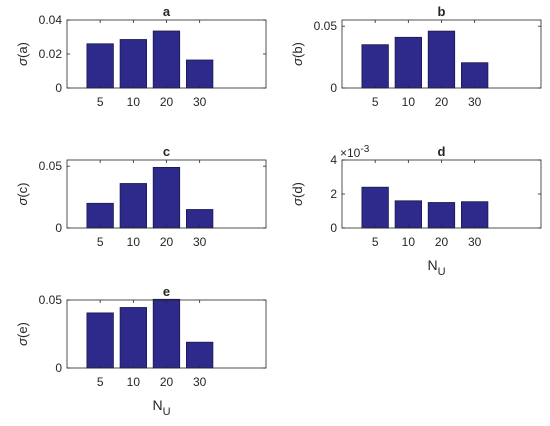  Describe the element at coordinates (22, 50) in the screenshot. I see `y-axis-label-text: (a)` at that location.